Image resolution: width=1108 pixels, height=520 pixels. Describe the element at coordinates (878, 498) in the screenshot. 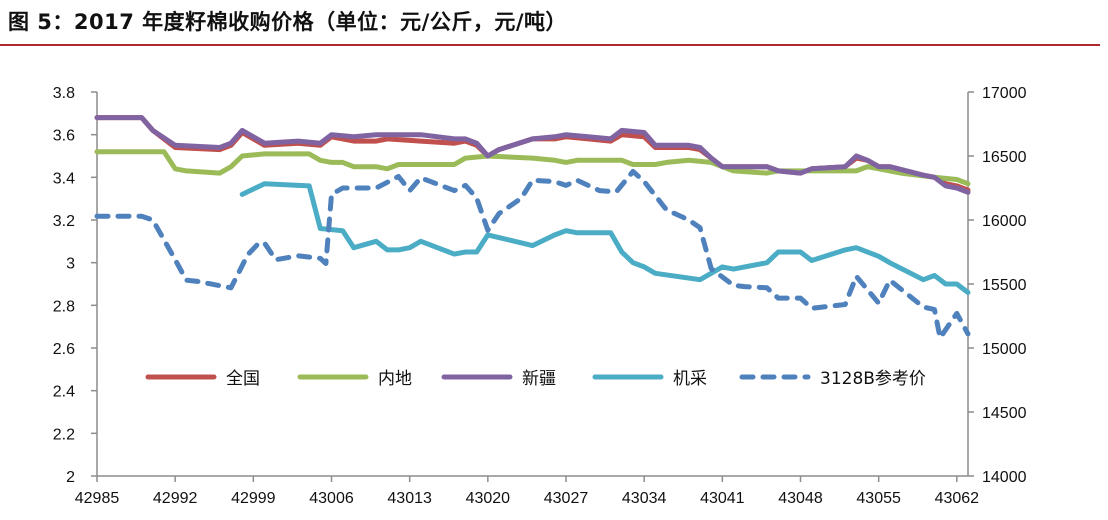

I see `x-tick-label: 43055` at that location.